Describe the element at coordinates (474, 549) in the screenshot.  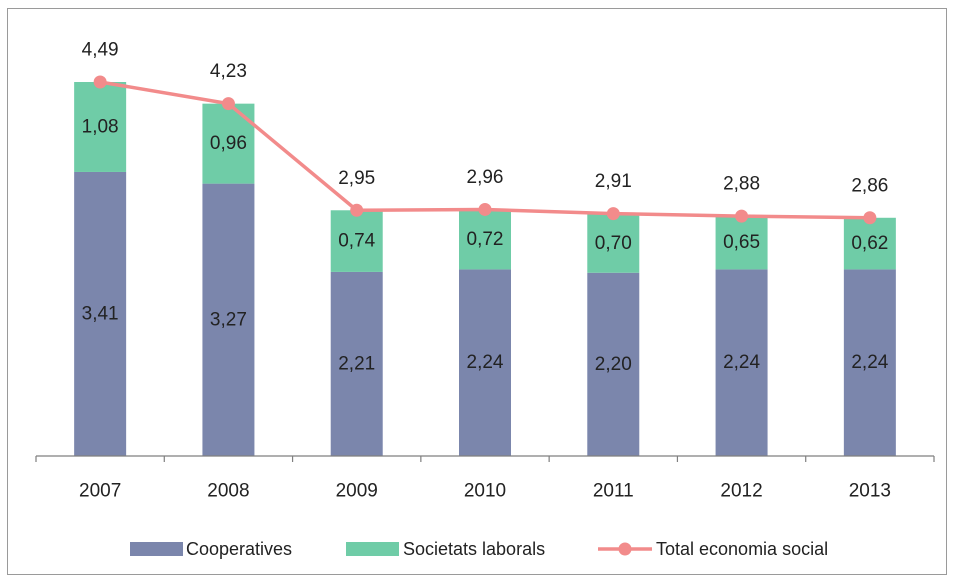
I see `legend-label-societats-laborals: Societats laborals` at that location.